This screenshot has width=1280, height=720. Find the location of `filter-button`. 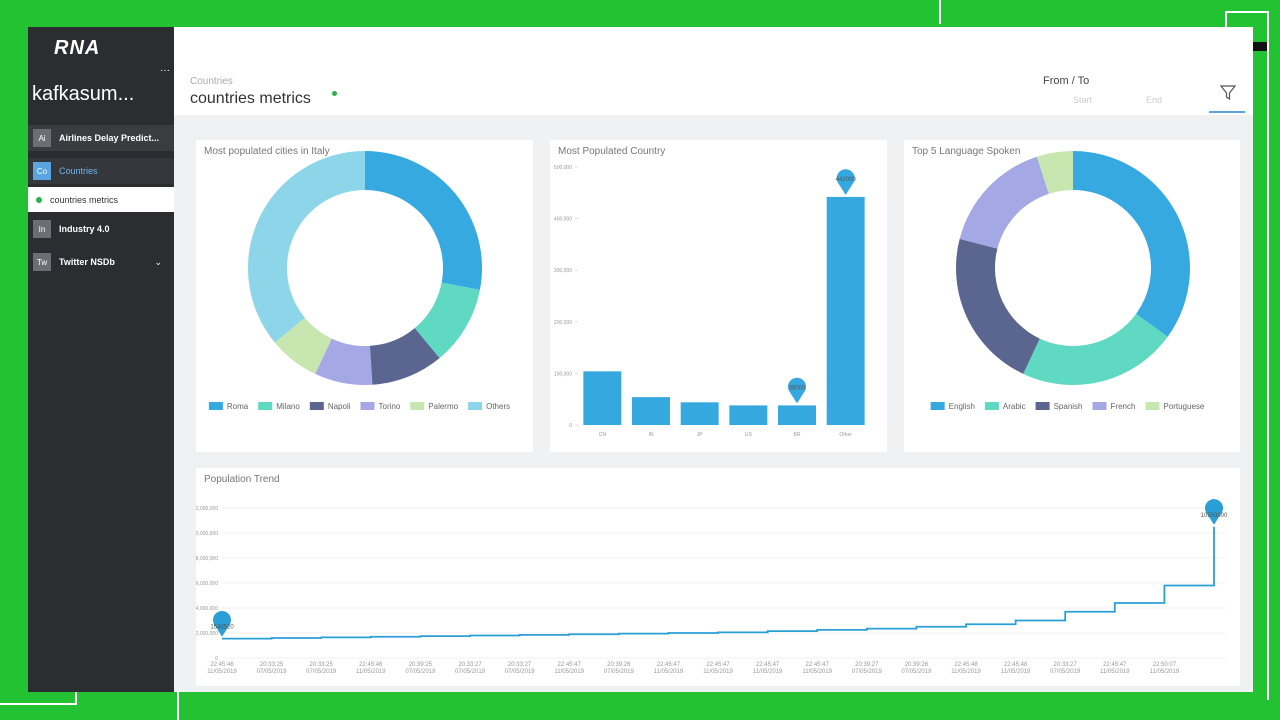

filter-button is located at coordinates (1227, 99).